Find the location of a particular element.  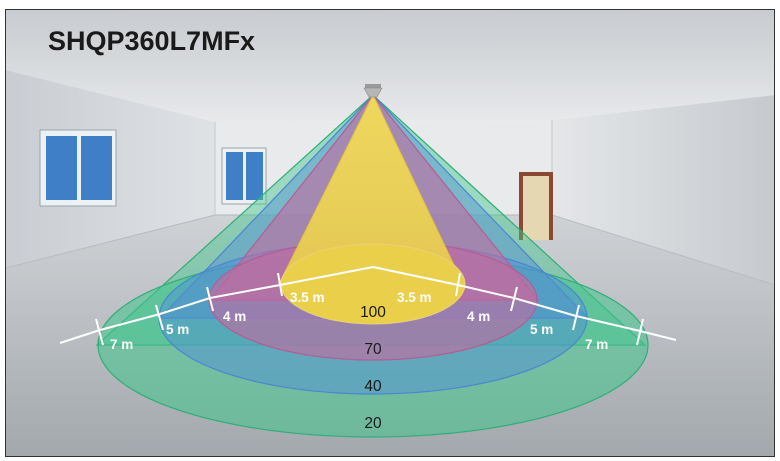

distance-label-left-7m: 7 m is located at coordinates (121, 344).